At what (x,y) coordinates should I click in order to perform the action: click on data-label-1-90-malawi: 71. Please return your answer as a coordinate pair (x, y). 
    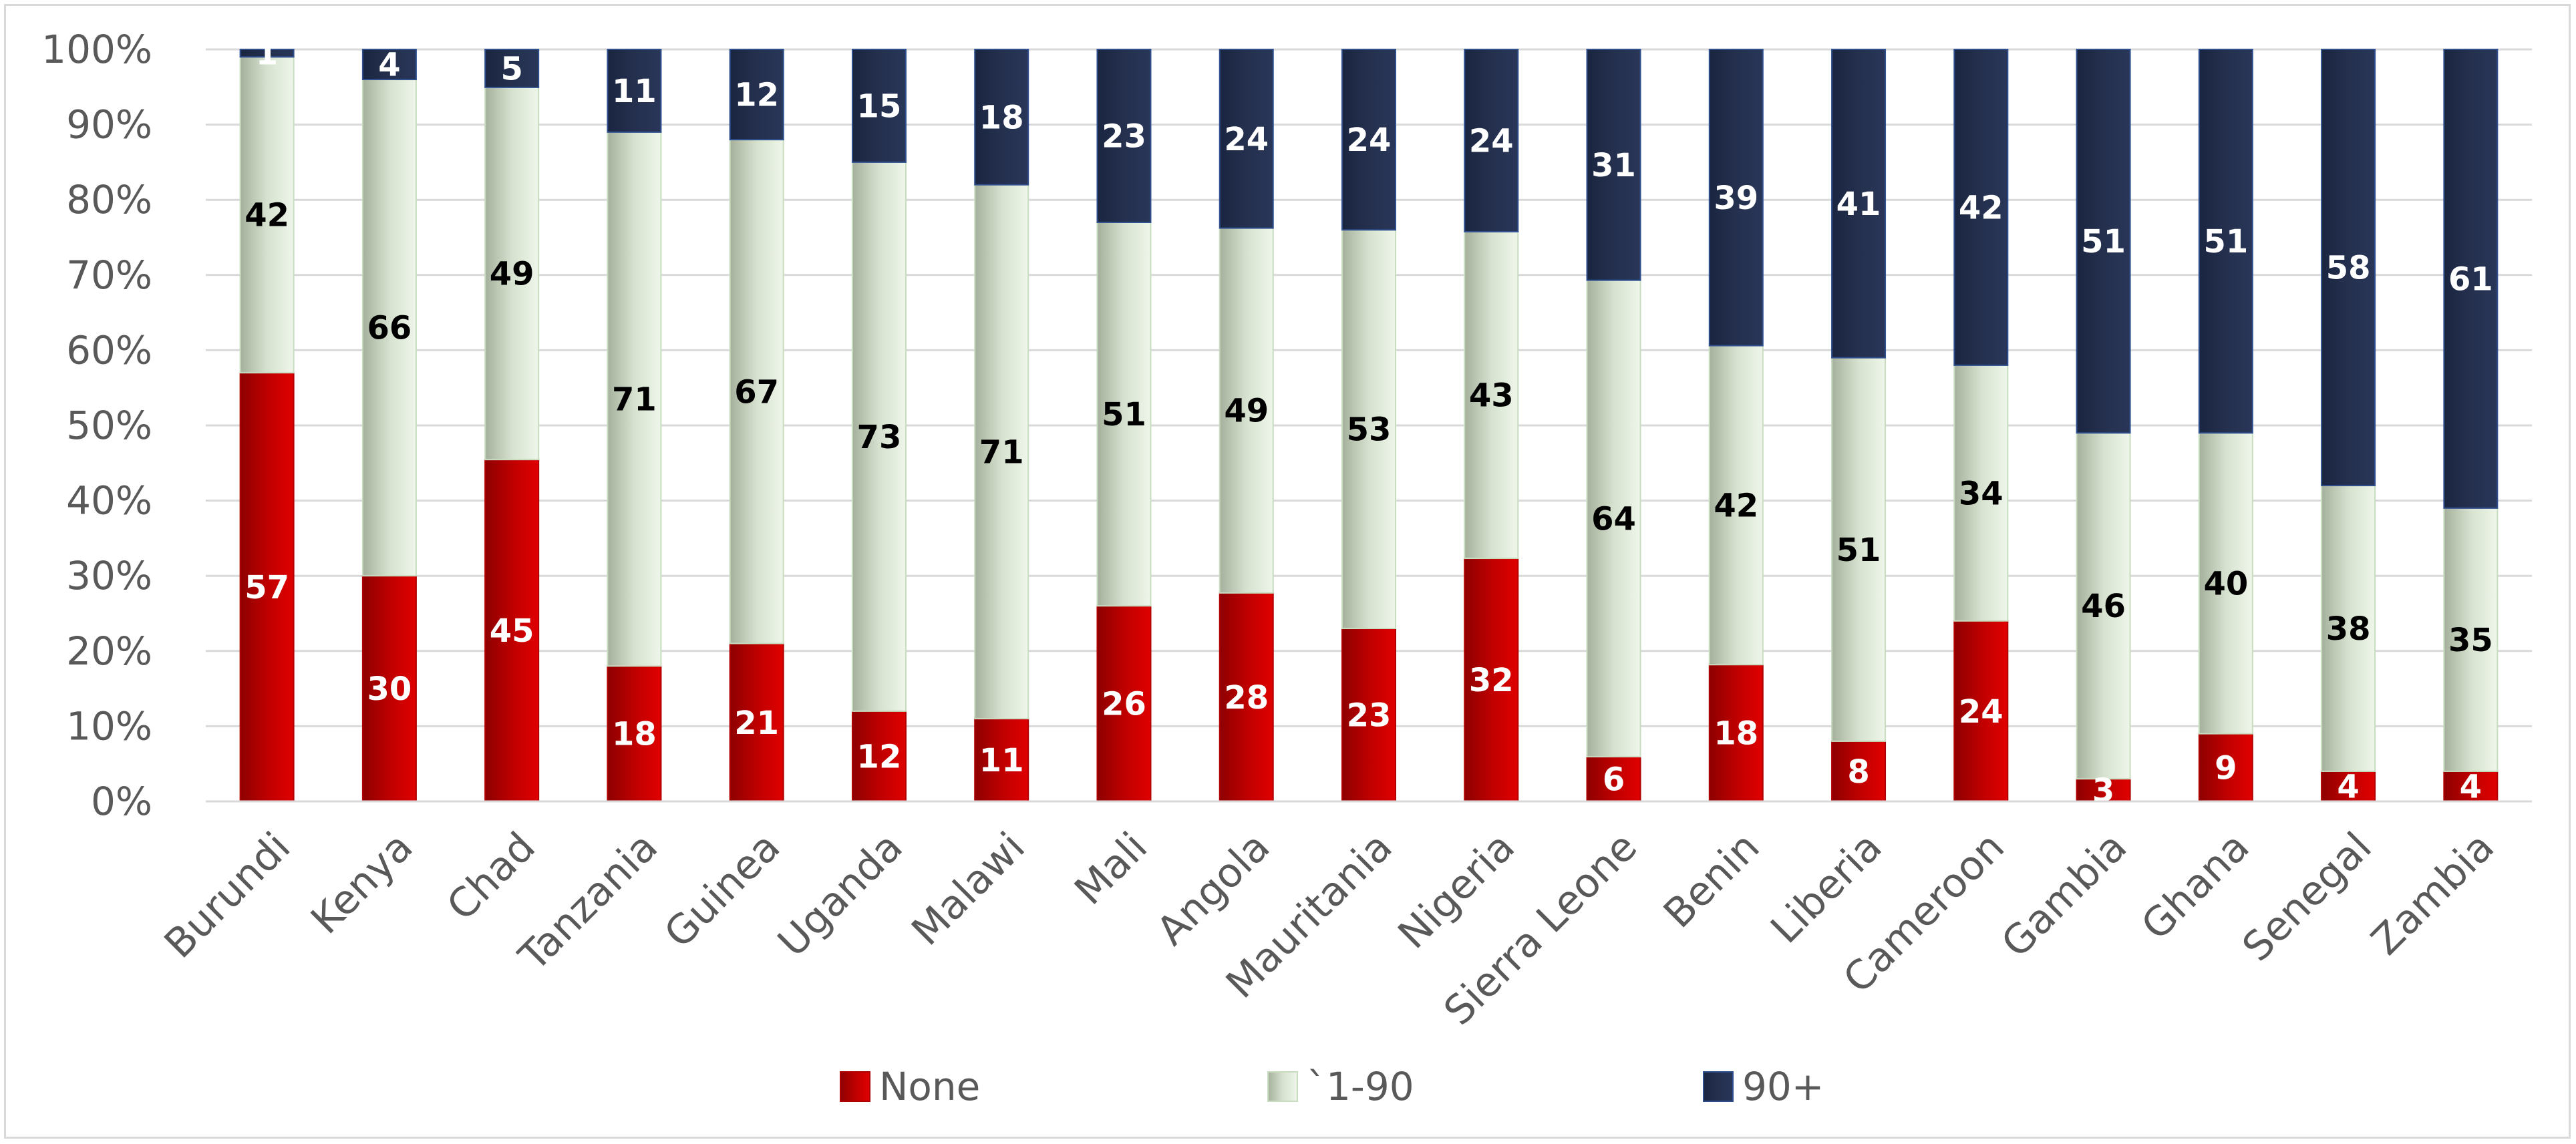
    Looking at the image, I should click on (1001, 452).